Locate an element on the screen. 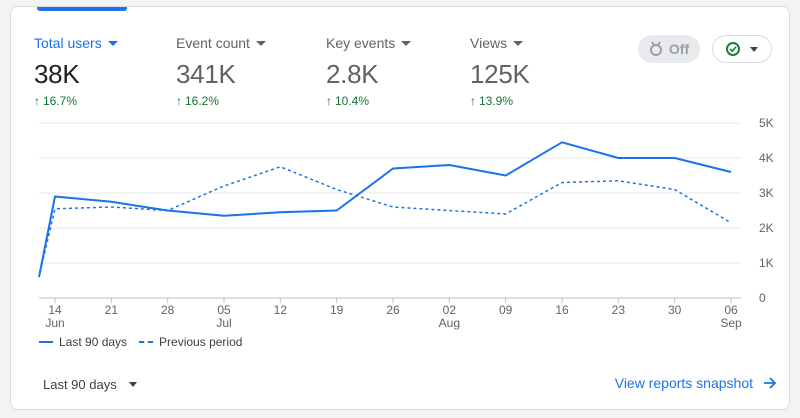  metric-label-text: Total users is located at coordinates (68, 43).